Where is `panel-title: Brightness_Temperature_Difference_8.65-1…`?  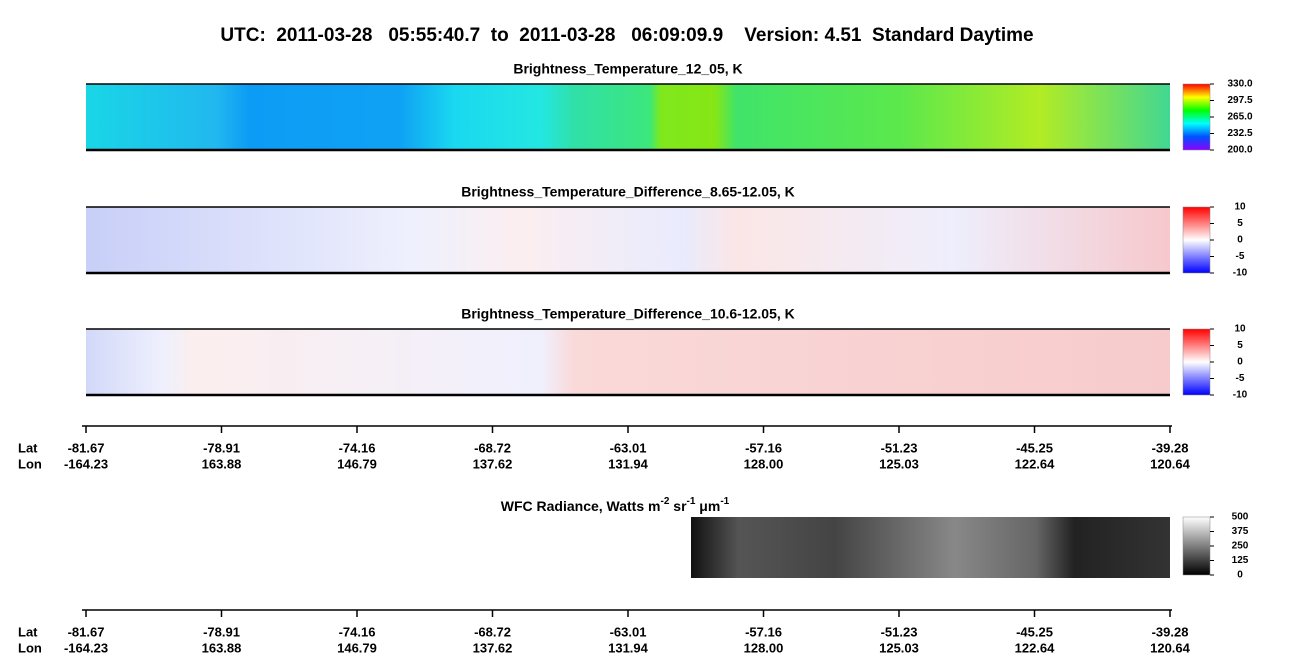
panel-title: Brightness_Temperature_Difference_8.65-1… is located at coordinates (628, 192).